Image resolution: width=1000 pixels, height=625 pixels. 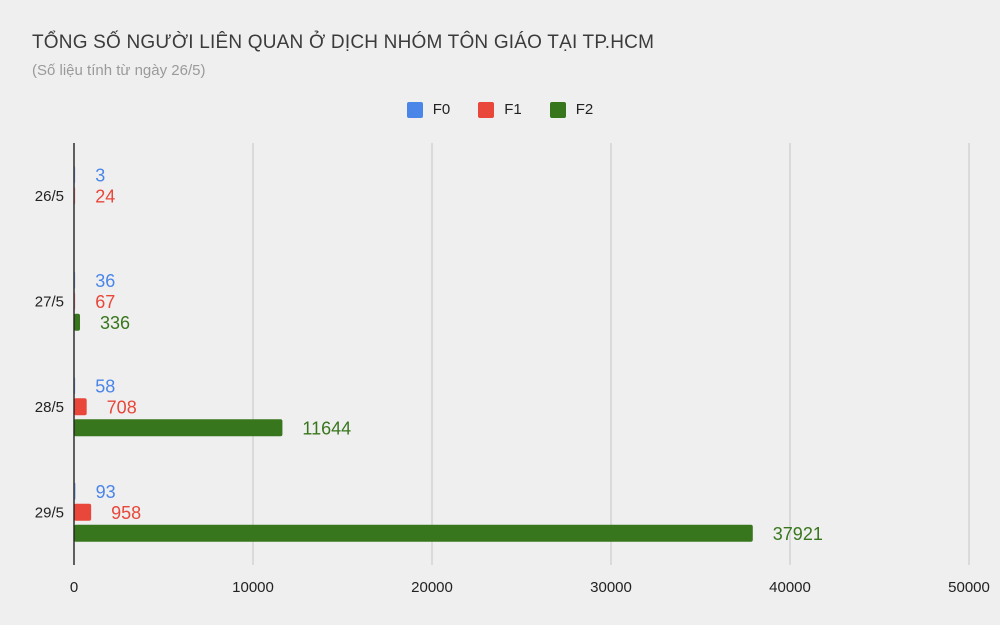 I want to click on x-tick-label: 20000, so click(x=432, y=587).